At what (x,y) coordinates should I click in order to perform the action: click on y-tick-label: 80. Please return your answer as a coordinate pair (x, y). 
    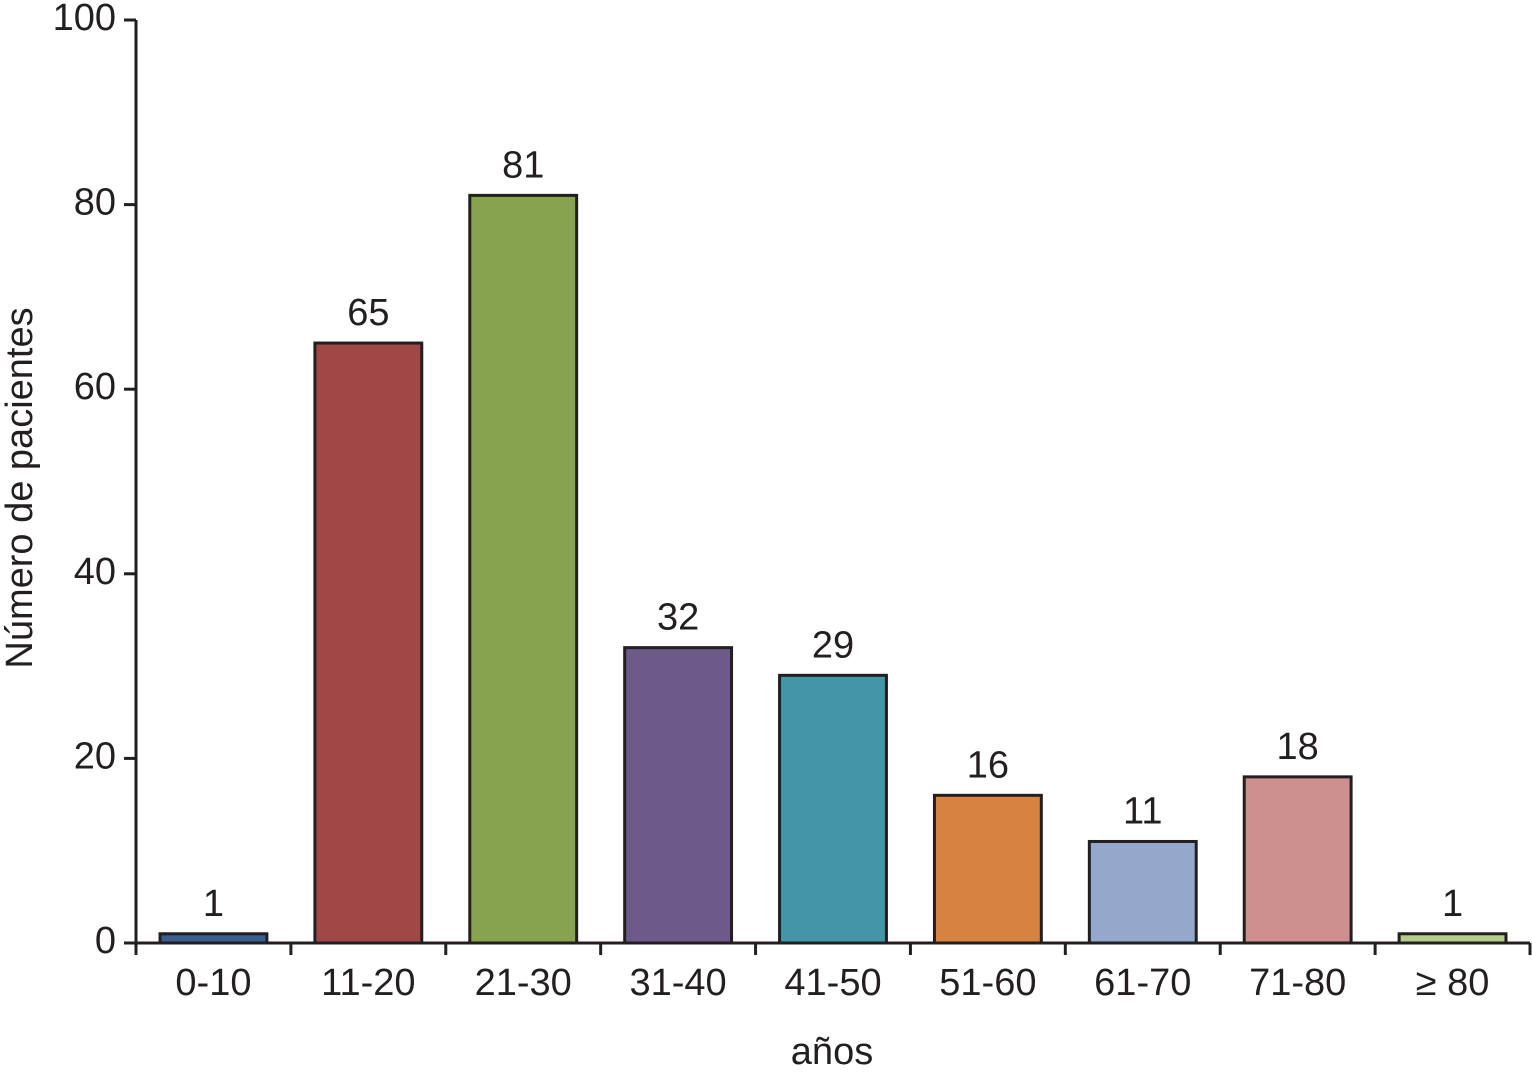
    Looking at the image, I should click on (95, 203).